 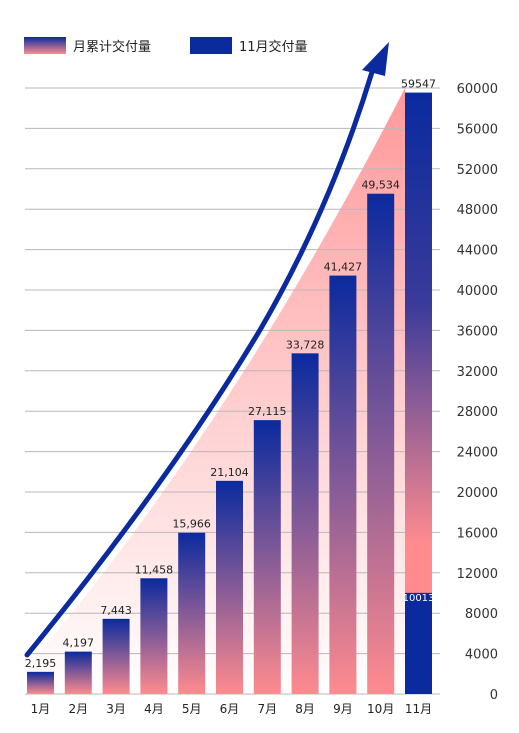 What do you see at coordinates (192, 709) in the screenshot?
I see `x-label-5: 5月` at bounding box center [192, 709].